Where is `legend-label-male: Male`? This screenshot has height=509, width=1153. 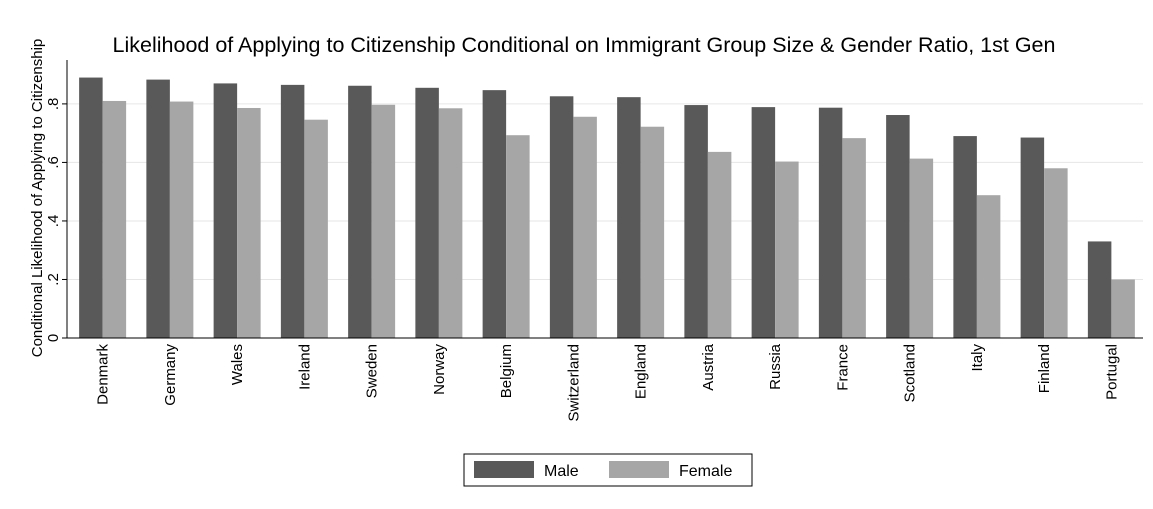
legend-label-male: Male is located at coordinates (561, 471).